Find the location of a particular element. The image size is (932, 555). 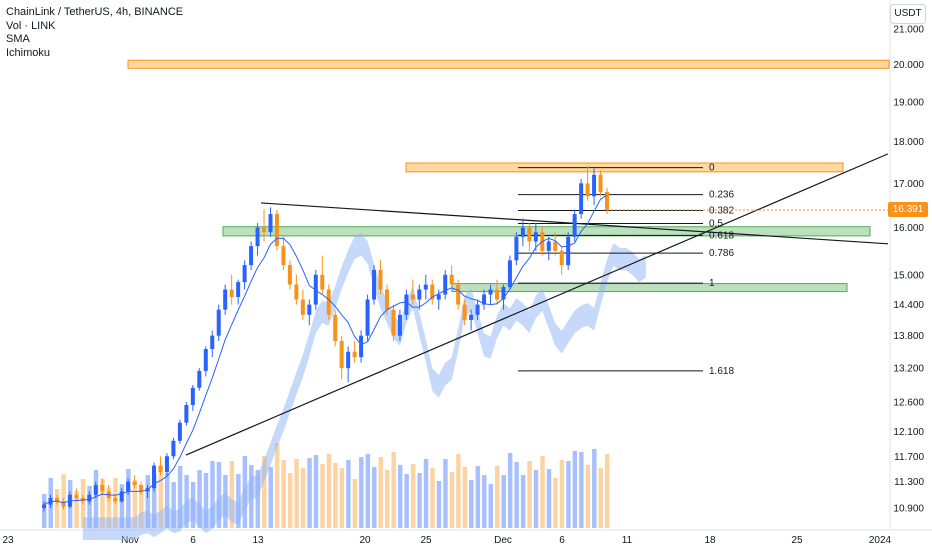

indicator-sma: SMA is located at coordinates (18, 39).